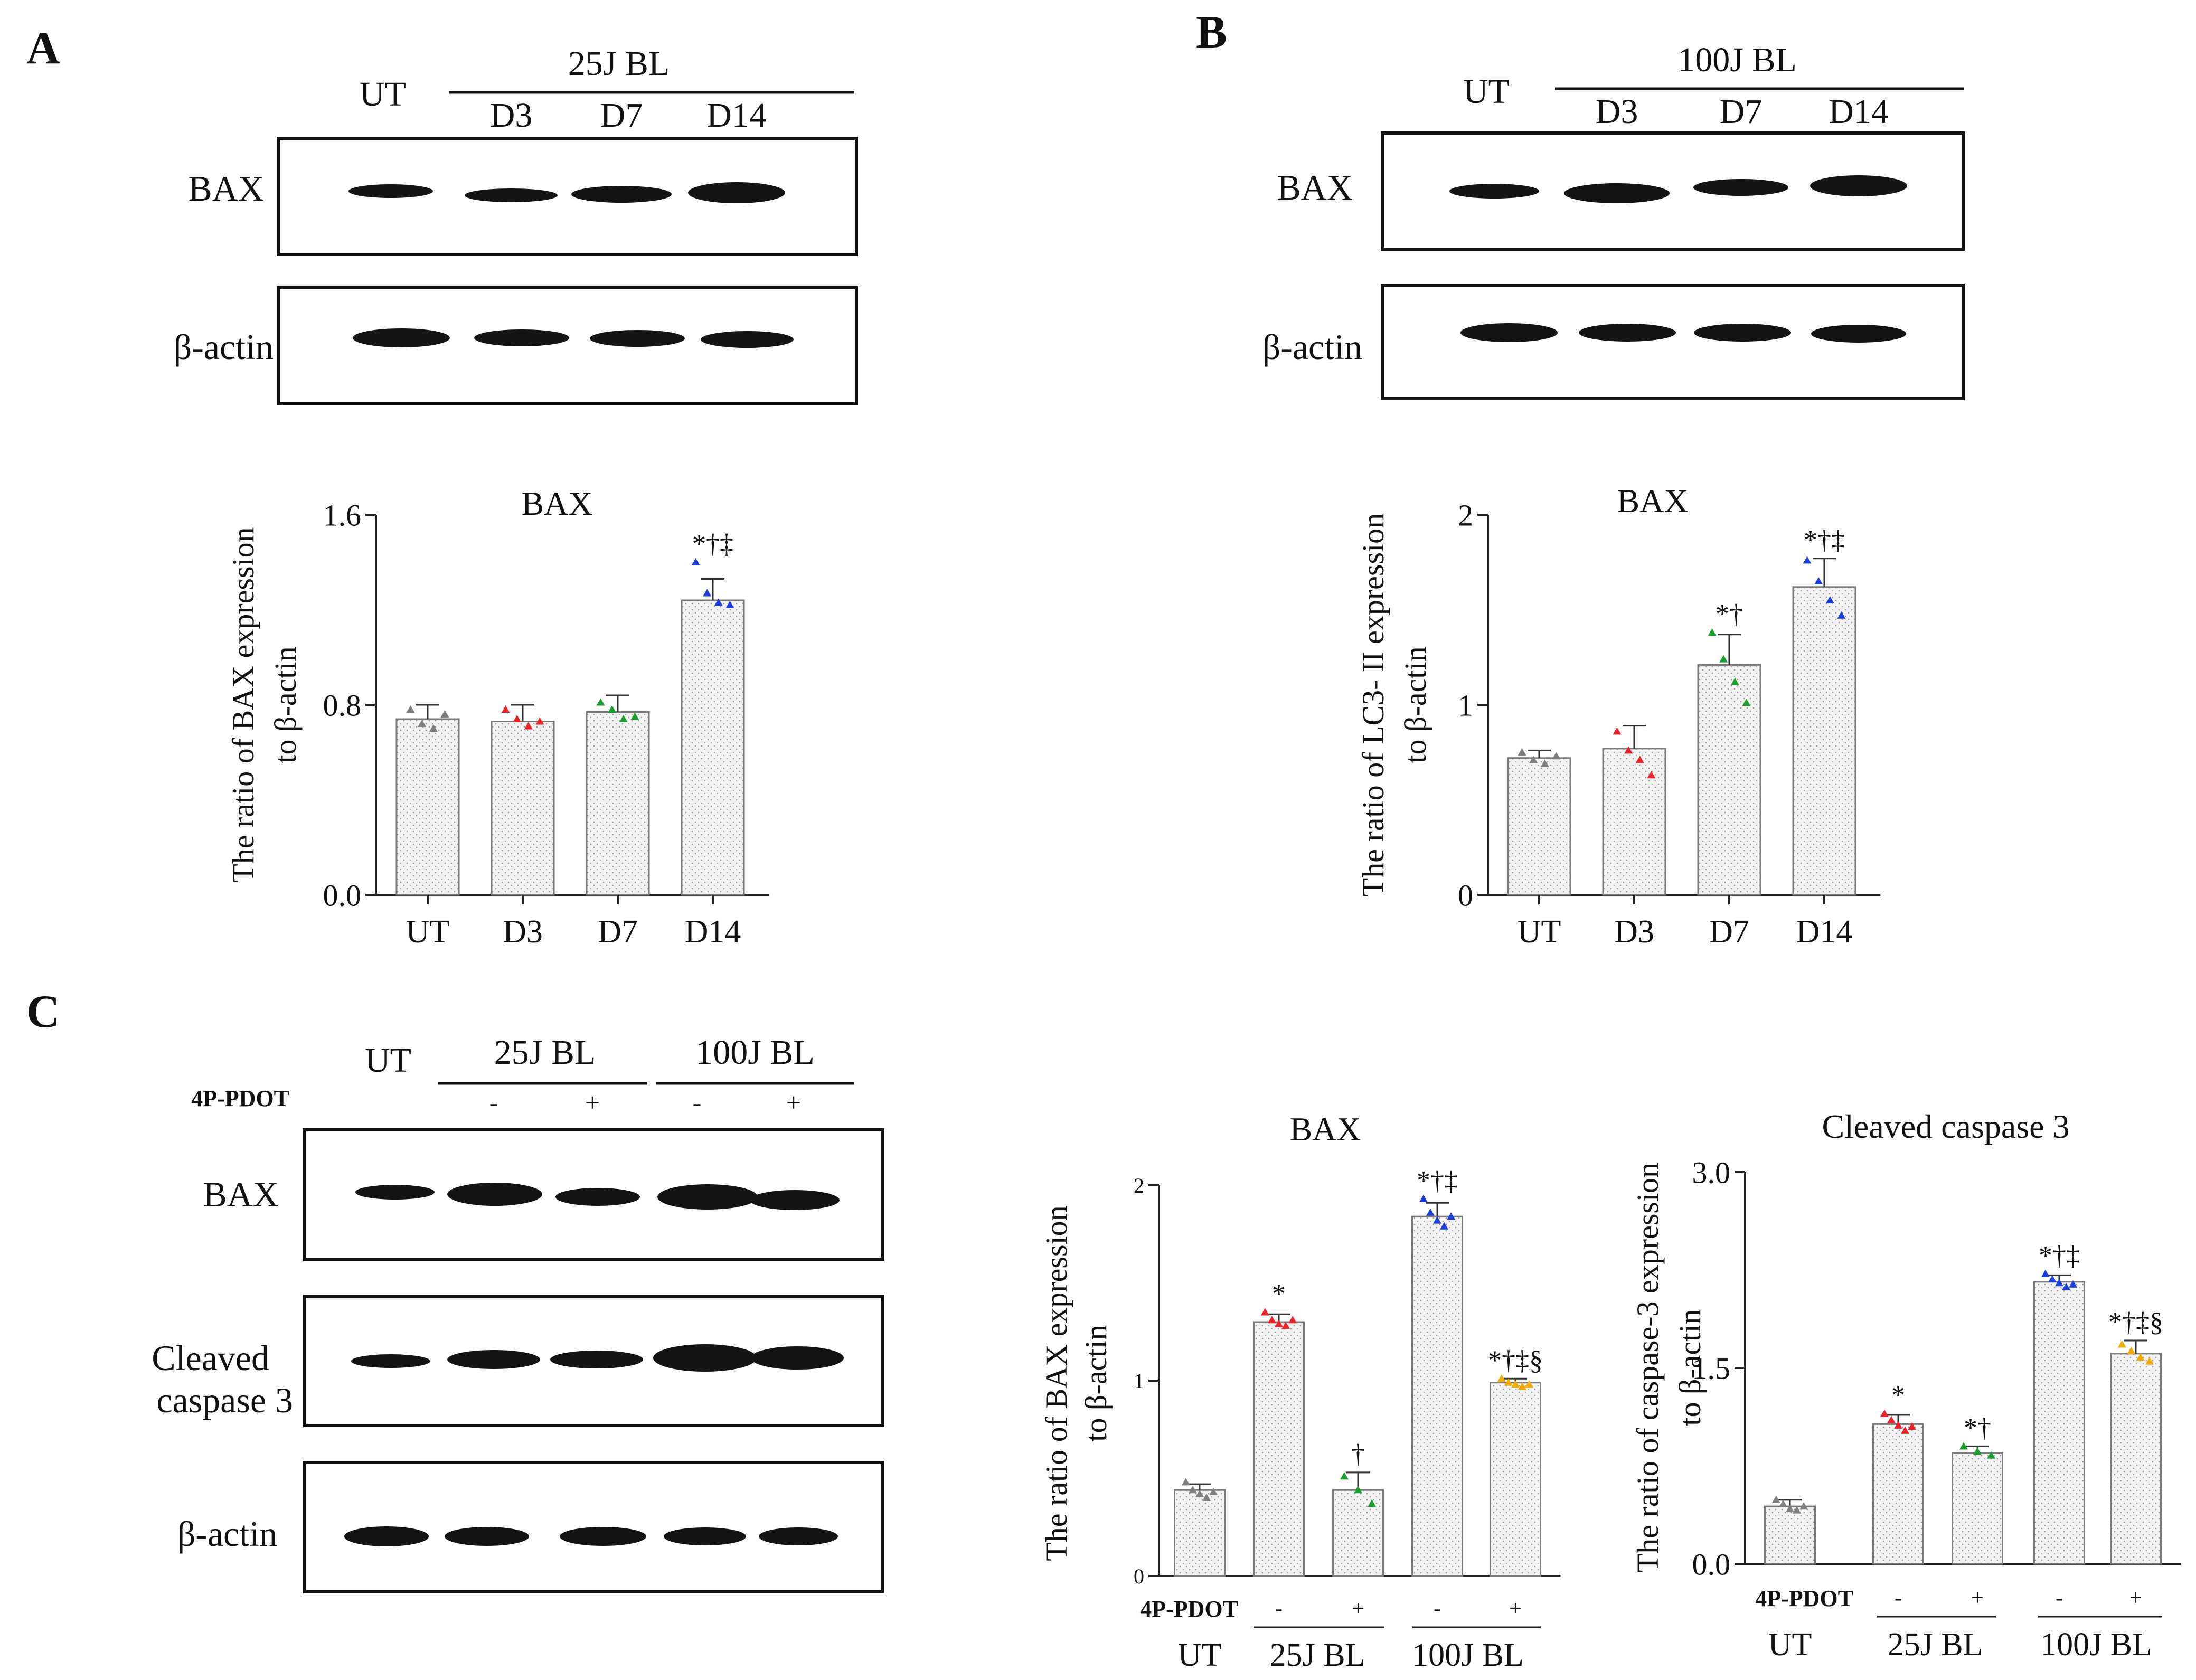 The height and width of the screenshot is (1680, 2196). What do you see at coordinates (43, 48) in the screenshot?
I see `panel-label-a: A` at bounding box center [43, 48].